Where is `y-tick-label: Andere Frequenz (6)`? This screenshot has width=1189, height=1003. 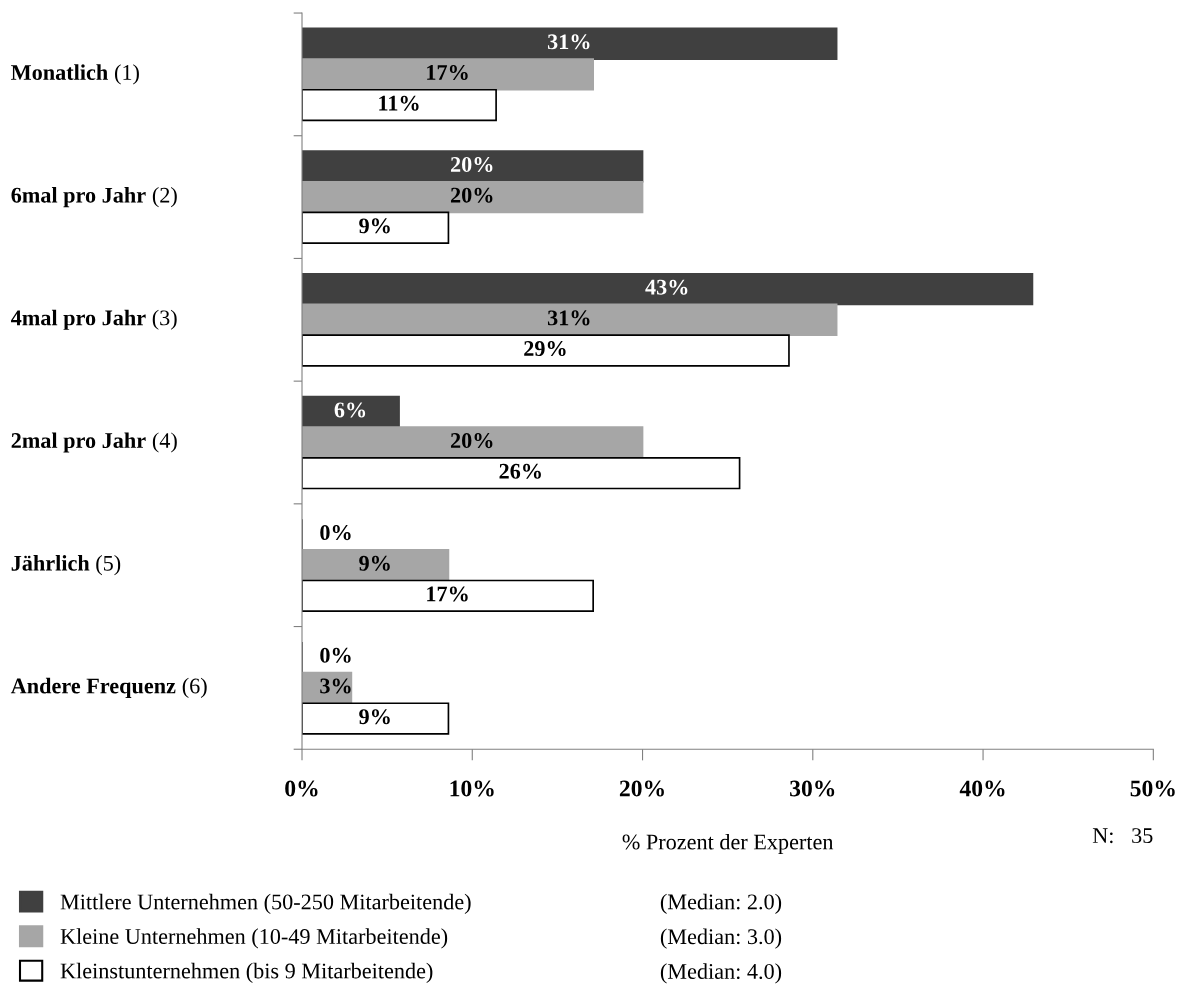 y-tick-label: Andere Frequenz (6) is located at coordinates (108, 687).